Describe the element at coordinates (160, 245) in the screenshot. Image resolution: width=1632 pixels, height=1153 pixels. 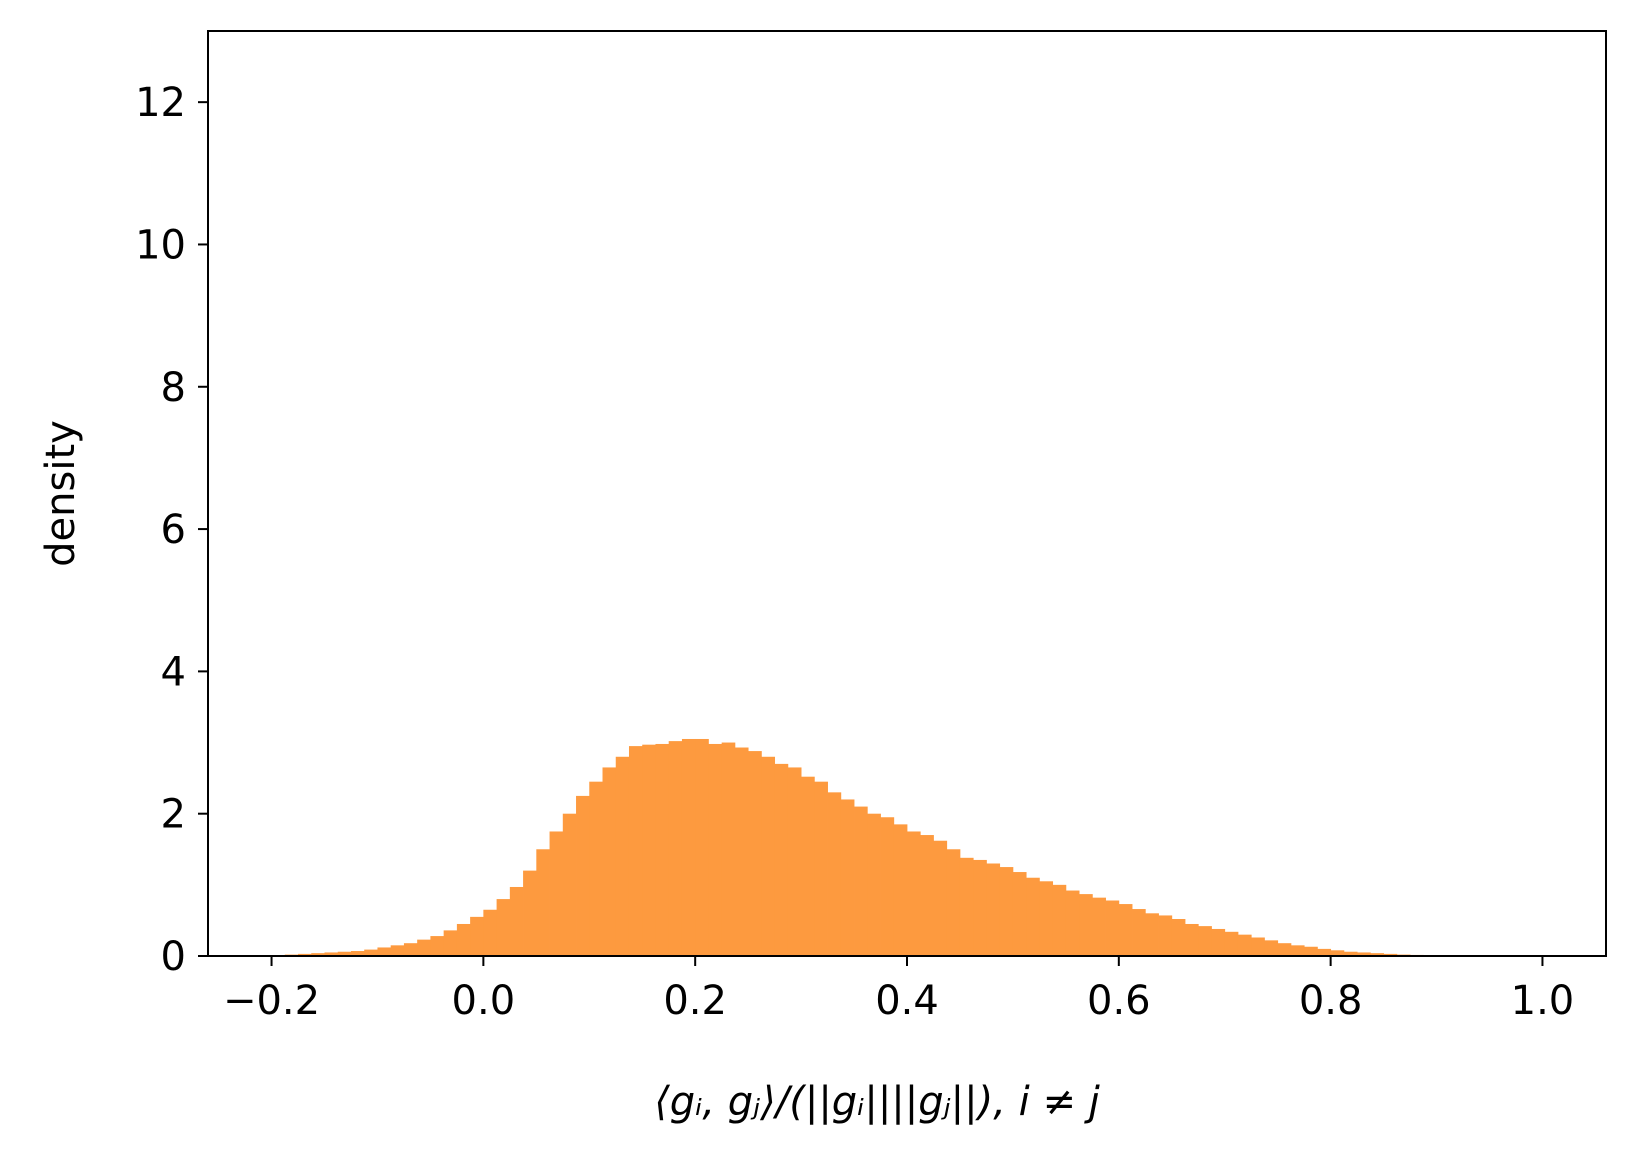
I see `y-tick-label: 10` at that location.